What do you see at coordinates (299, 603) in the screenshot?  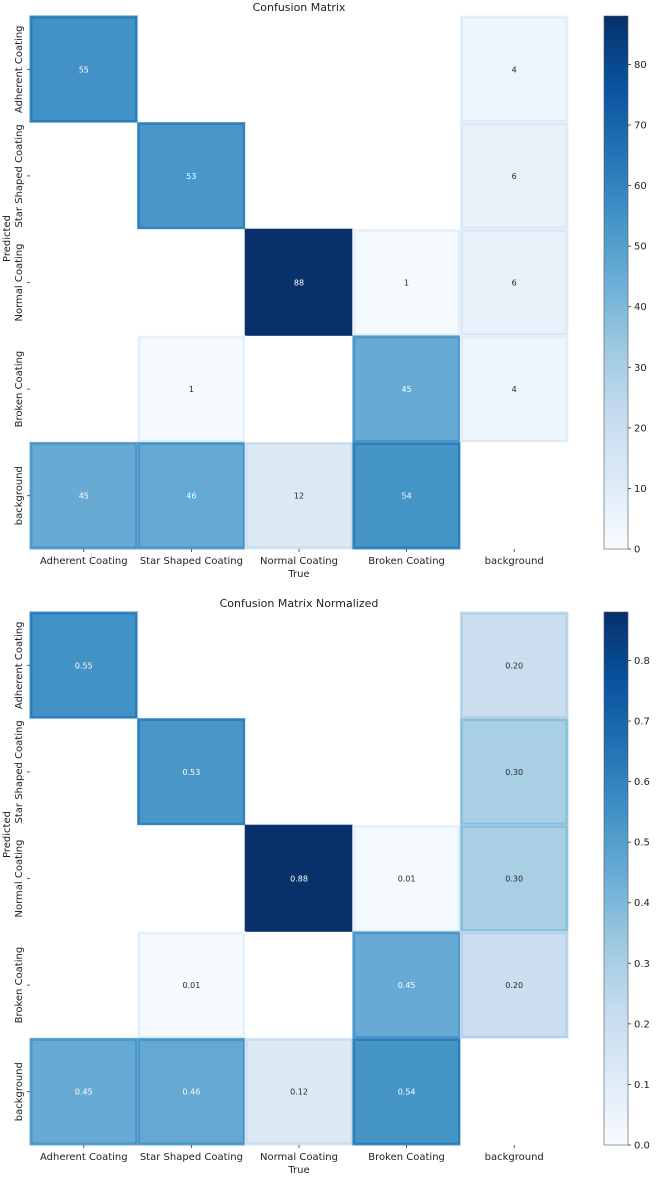 I see `chart-title: Confusion Matrix Normalized` at bounding box center [299, 603].